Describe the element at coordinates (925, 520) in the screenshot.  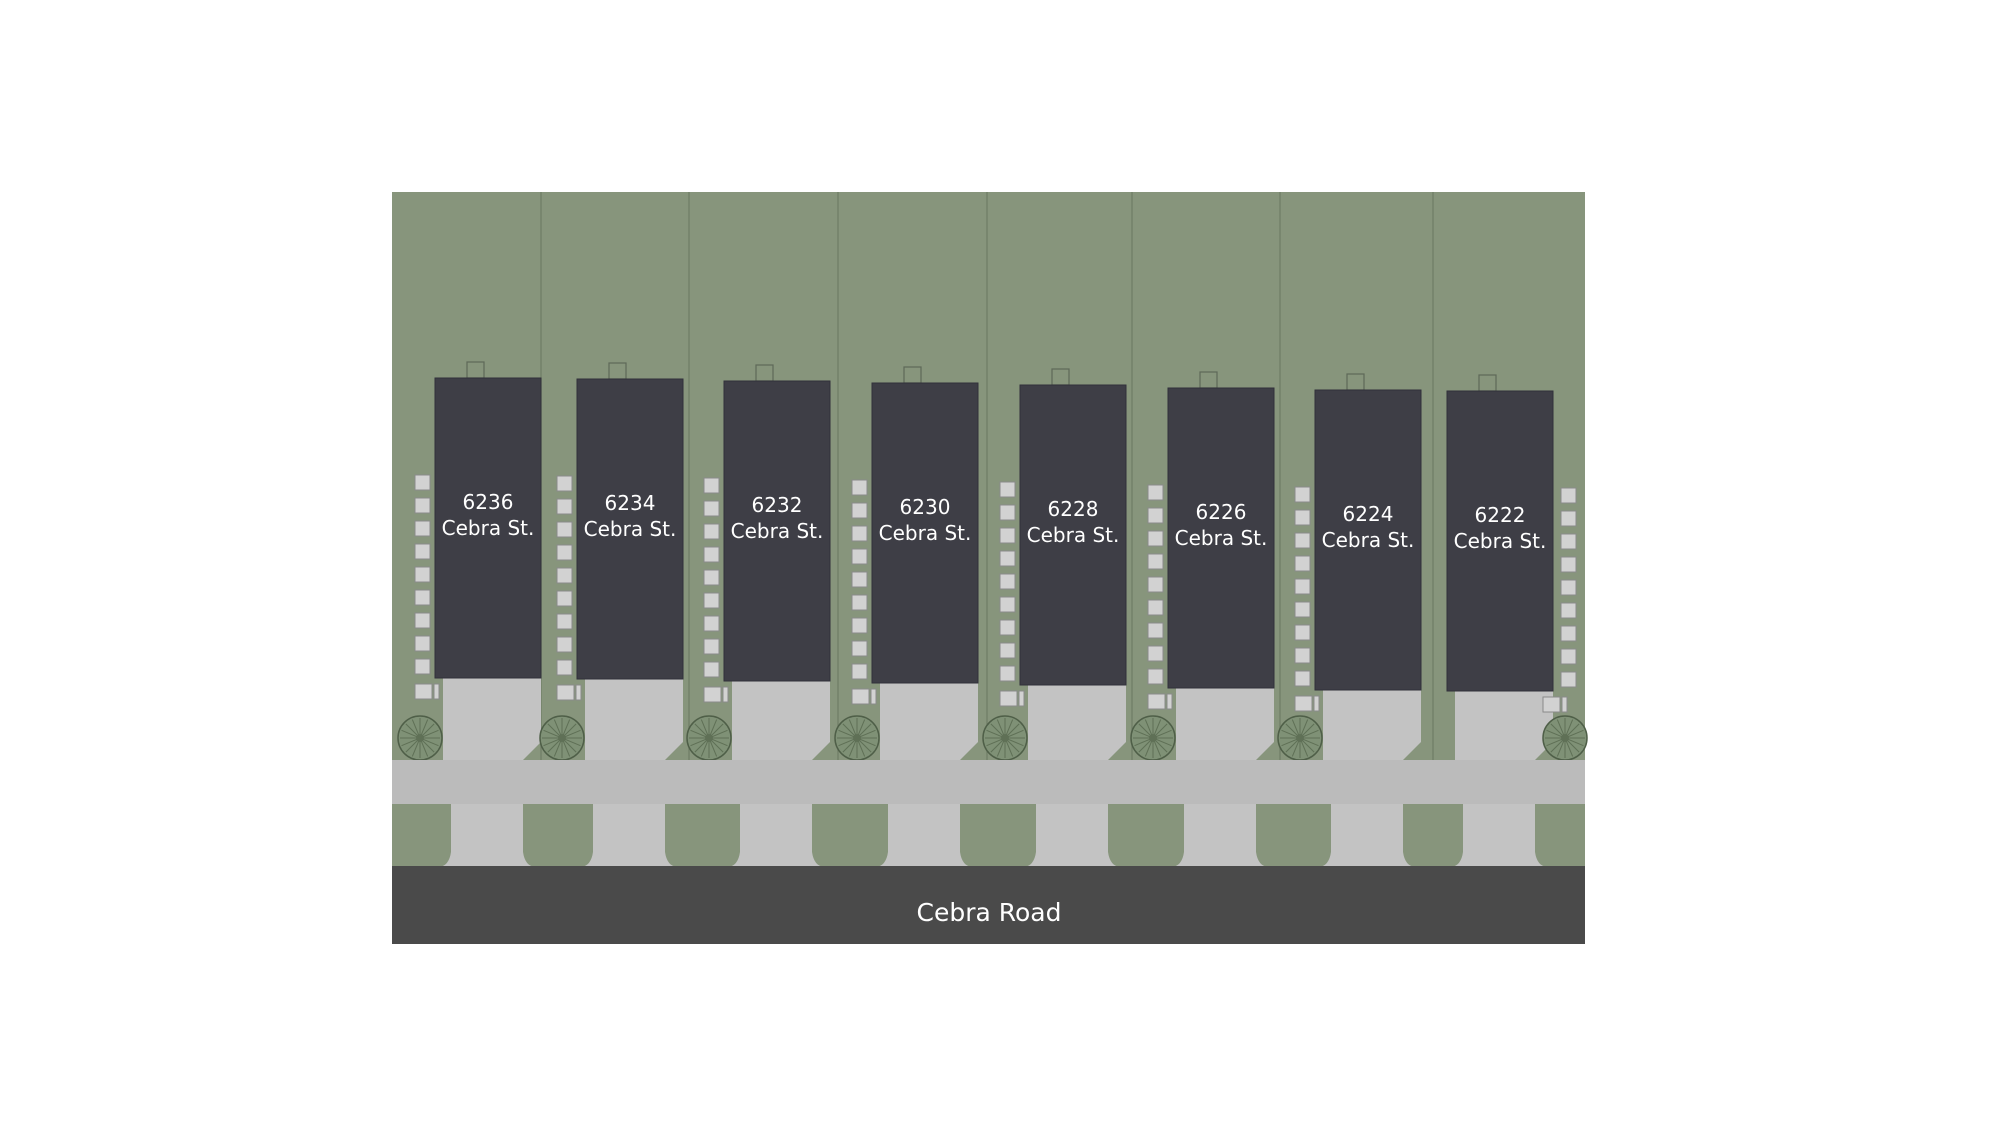
I see `lot-address: 6230 Cebra St.` at that location.